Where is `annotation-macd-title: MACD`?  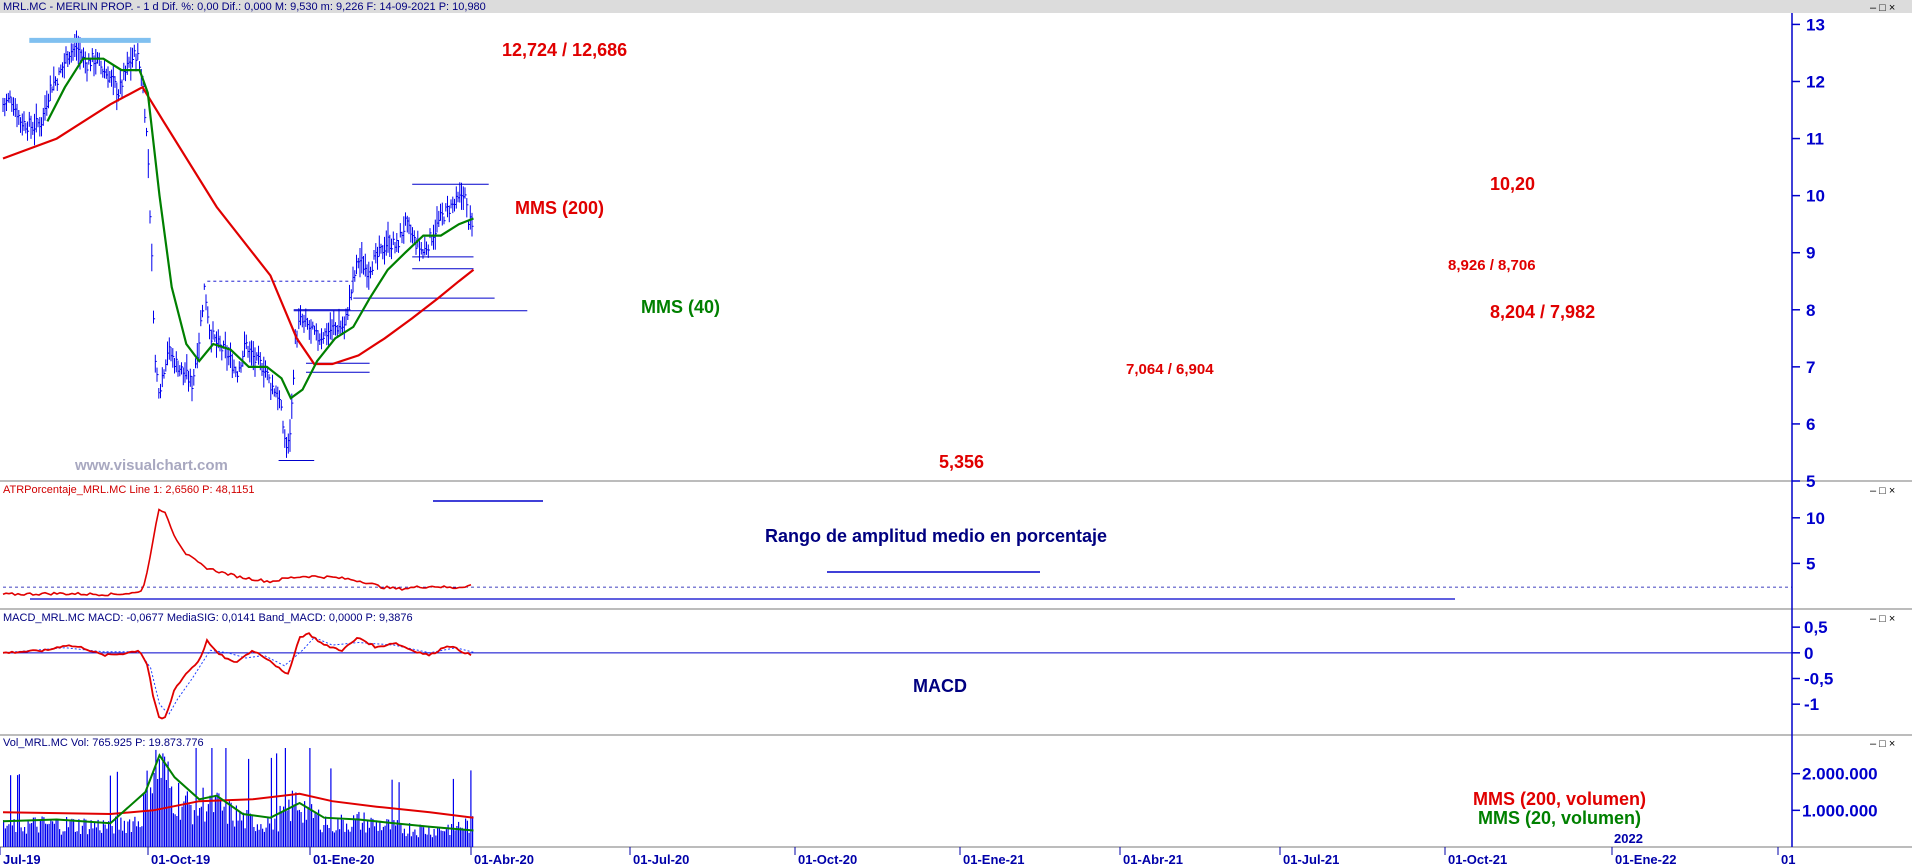
annotation-macd-title: MACD is located at coordinates (940, 686).